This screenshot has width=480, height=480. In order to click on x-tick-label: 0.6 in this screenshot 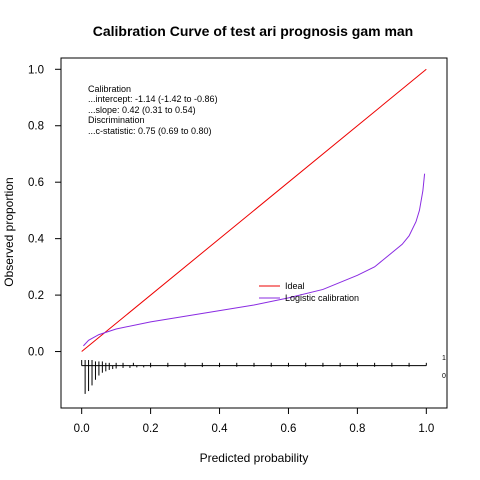, I will do `click(288, 429)`.